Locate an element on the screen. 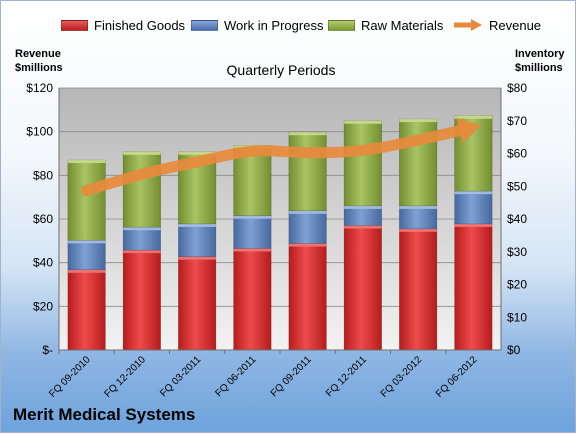 Image resolution: width=576 pixels, height=434 pixels. x-tick-label: FQ 03-2012 is located at coordinates (402, 377).